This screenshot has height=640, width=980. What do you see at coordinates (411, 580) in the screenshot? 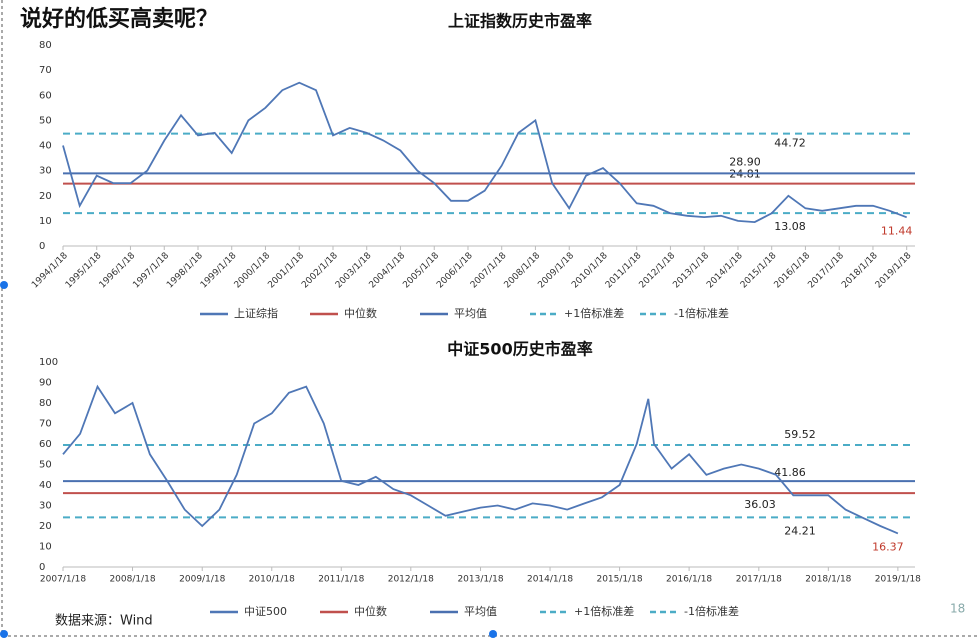
I see `x-tick-label: 2012/1/18` at bounding box center [411, 580].